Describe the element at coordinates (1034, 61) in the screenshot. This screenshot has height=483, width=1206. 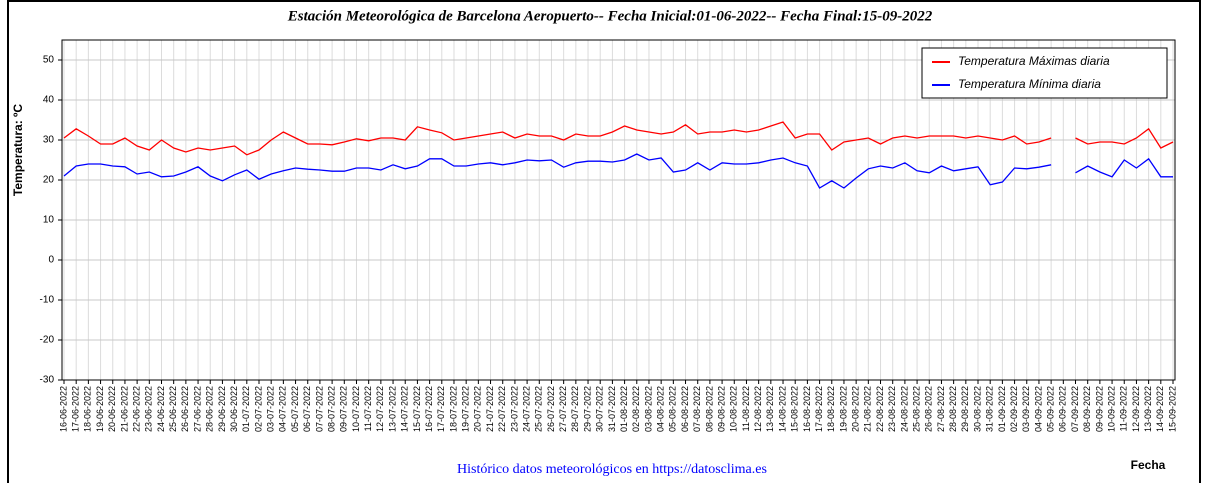
I see `legend-label: Temperatura Máximas diaria` at that location.